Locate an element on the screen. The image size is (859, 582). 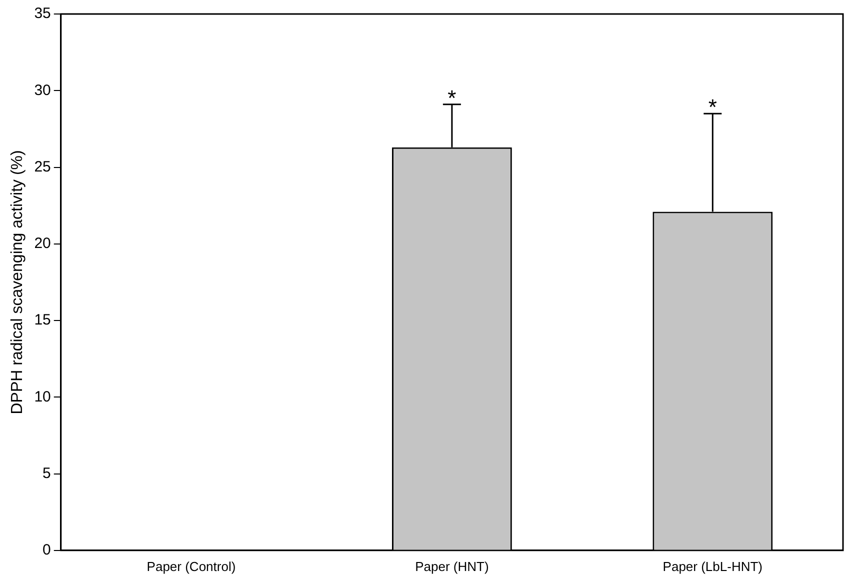
y-tick-label: 20 is located at coordinates (42, 243).